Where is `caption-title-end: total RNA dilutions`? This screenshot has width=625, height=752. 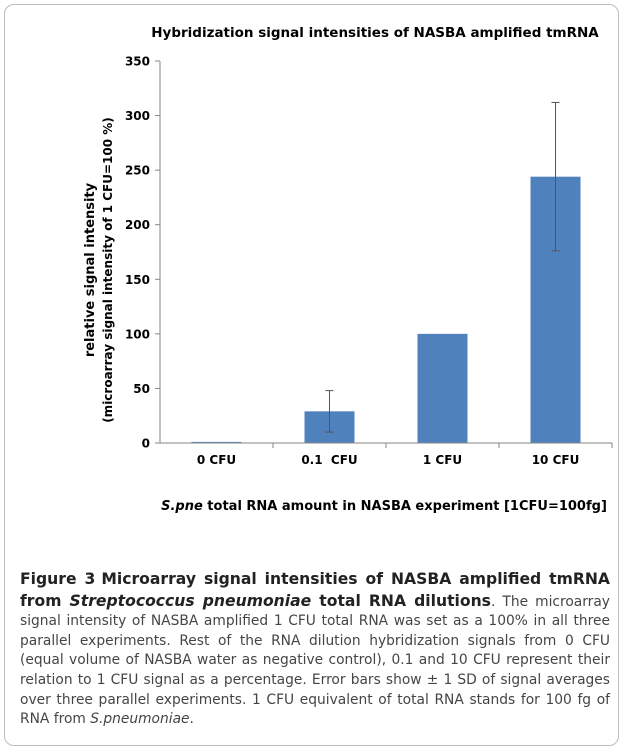 caption-title-end: total RNA dilutions is located at coordinates (401, 600).